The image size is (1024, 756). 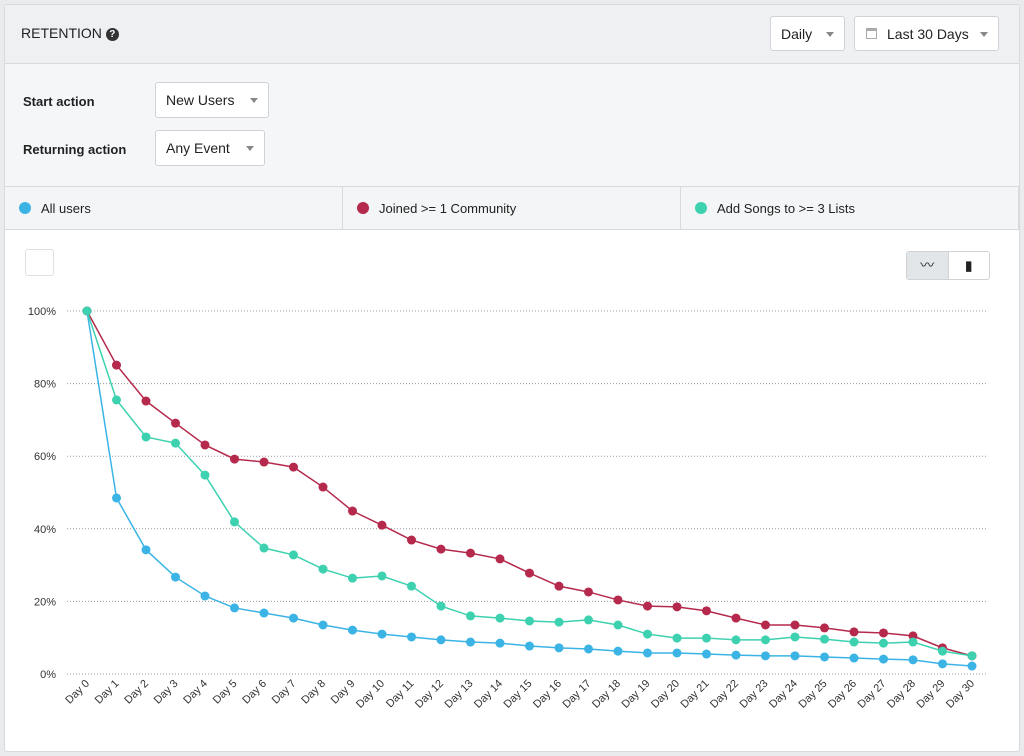 What do you see at coordinates (174, 208) in the screenshot?
I see `legend-item: All users` at bounding box center [174, 208].